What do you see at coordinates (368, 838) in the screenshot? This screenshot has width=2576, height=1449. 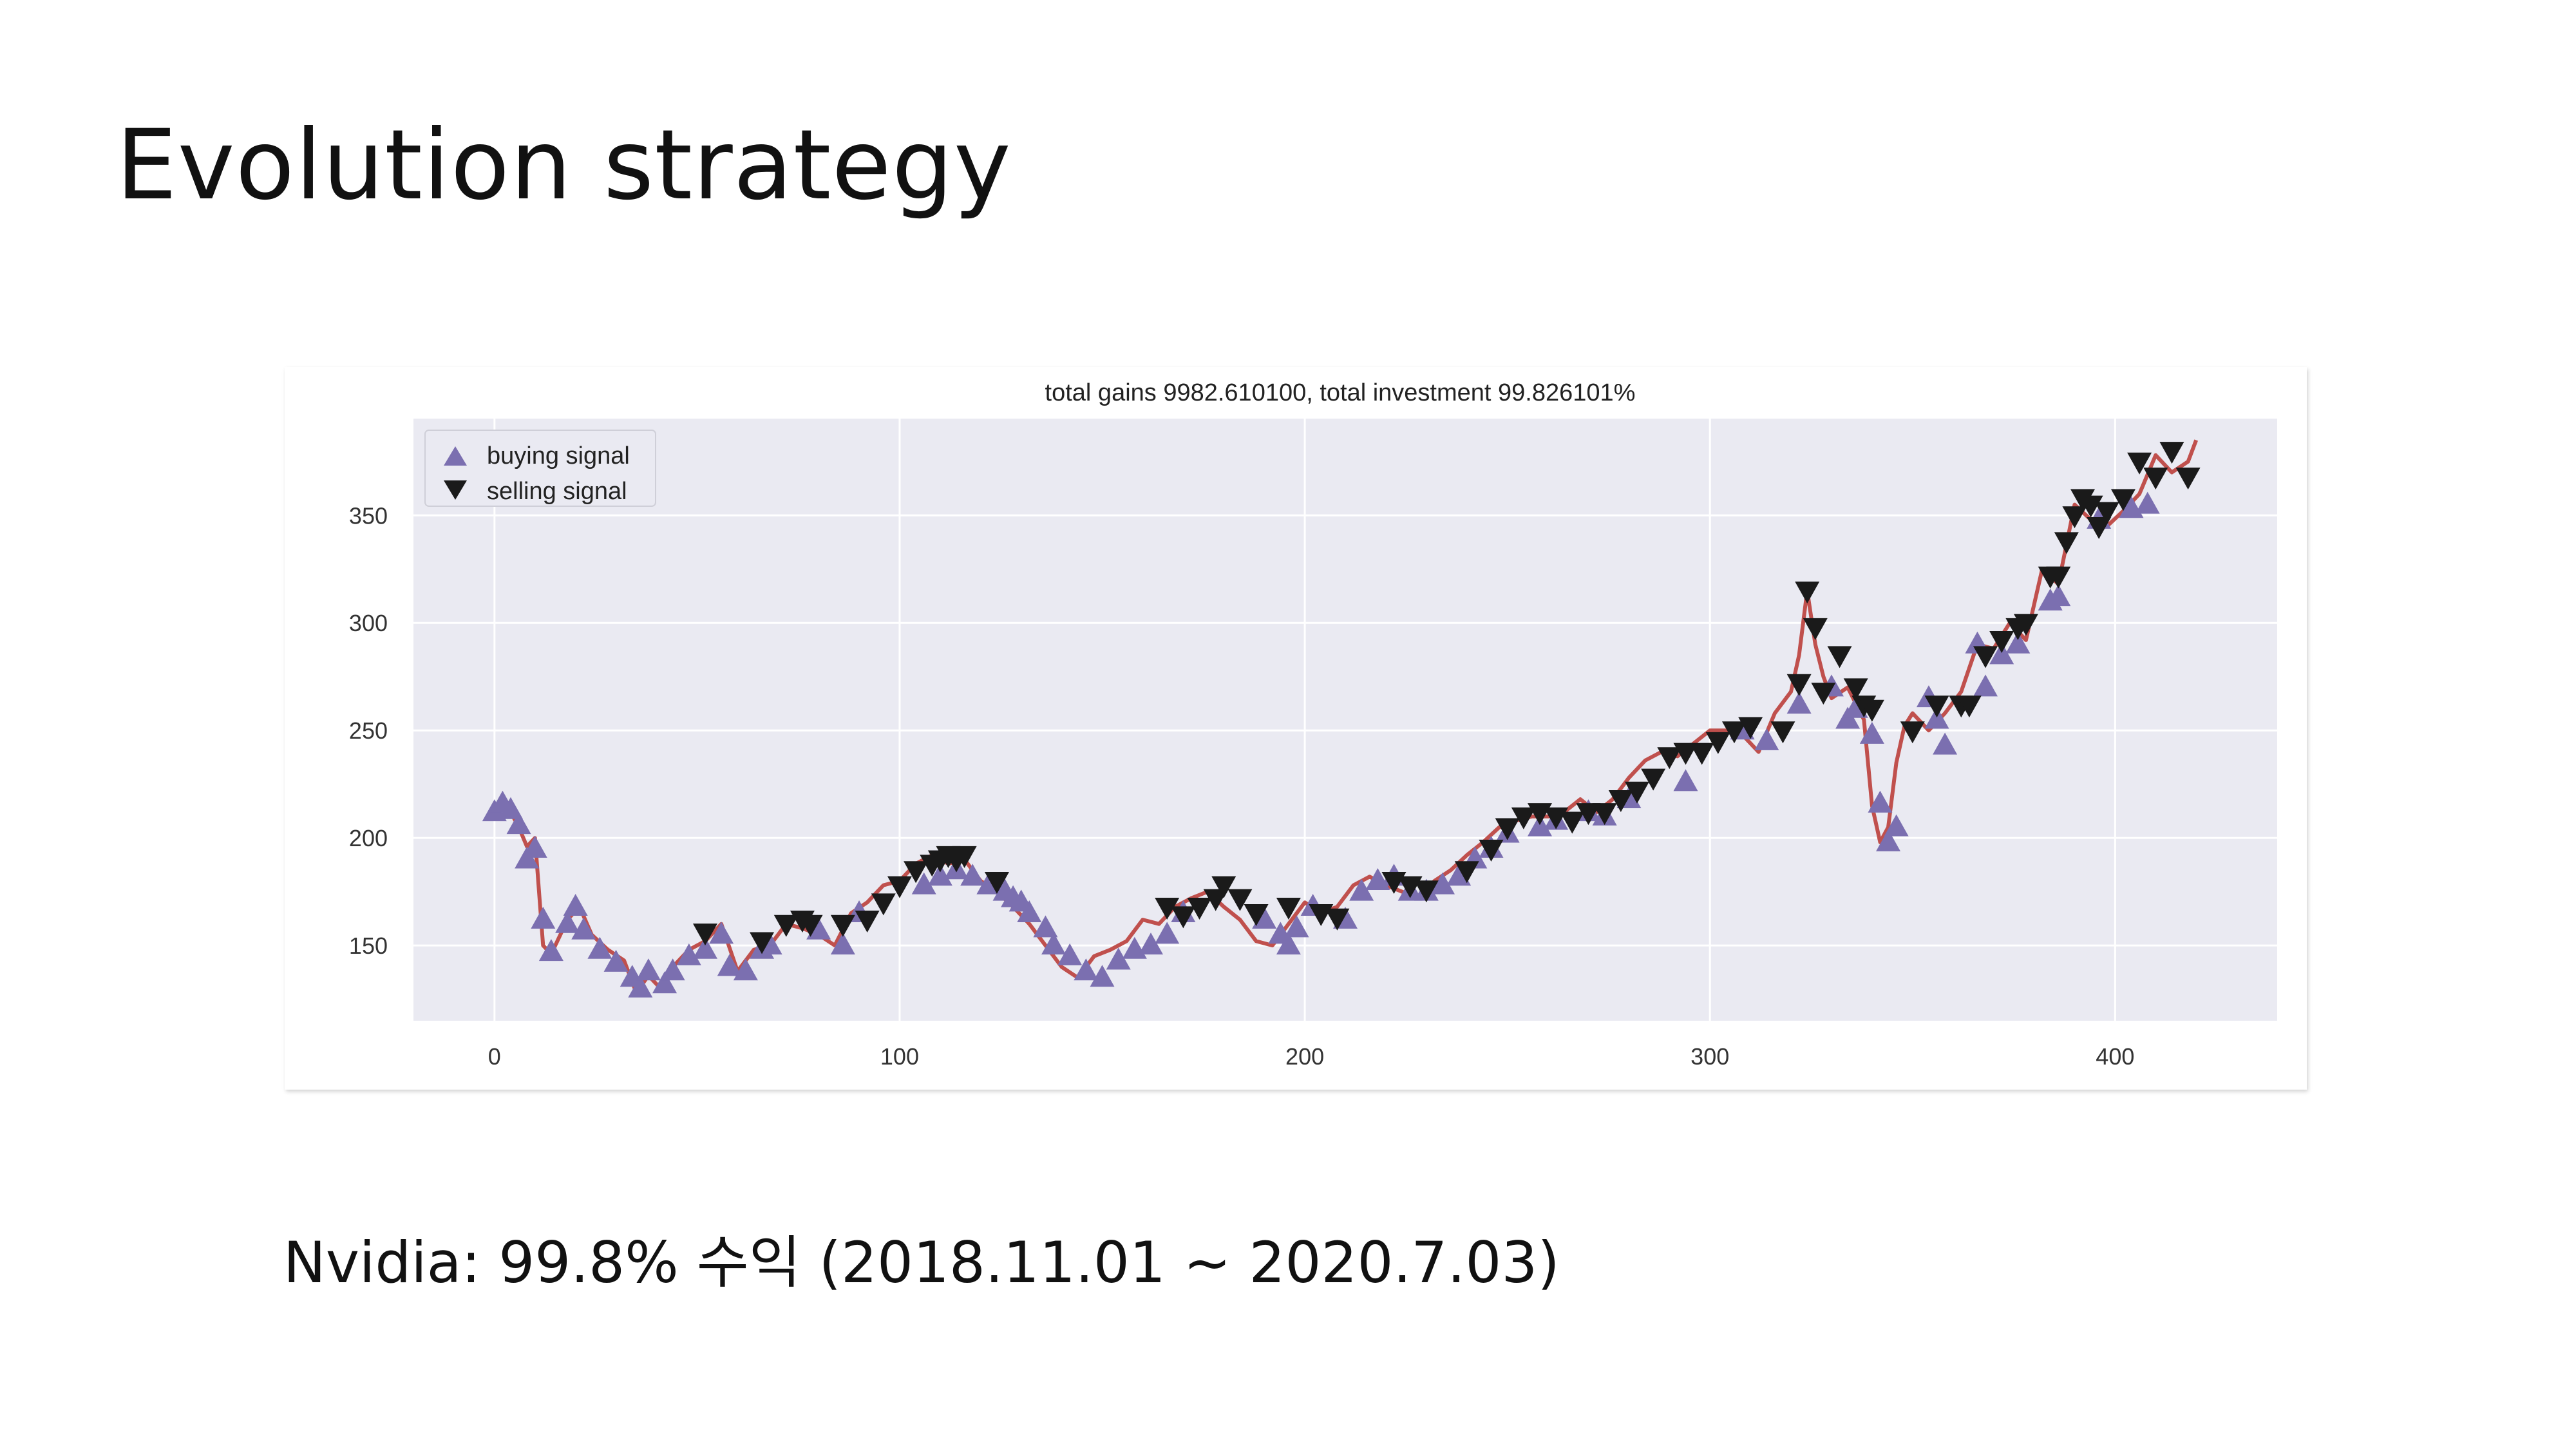 I see `y-tick-label: 200` at bounding box center [368, 838].